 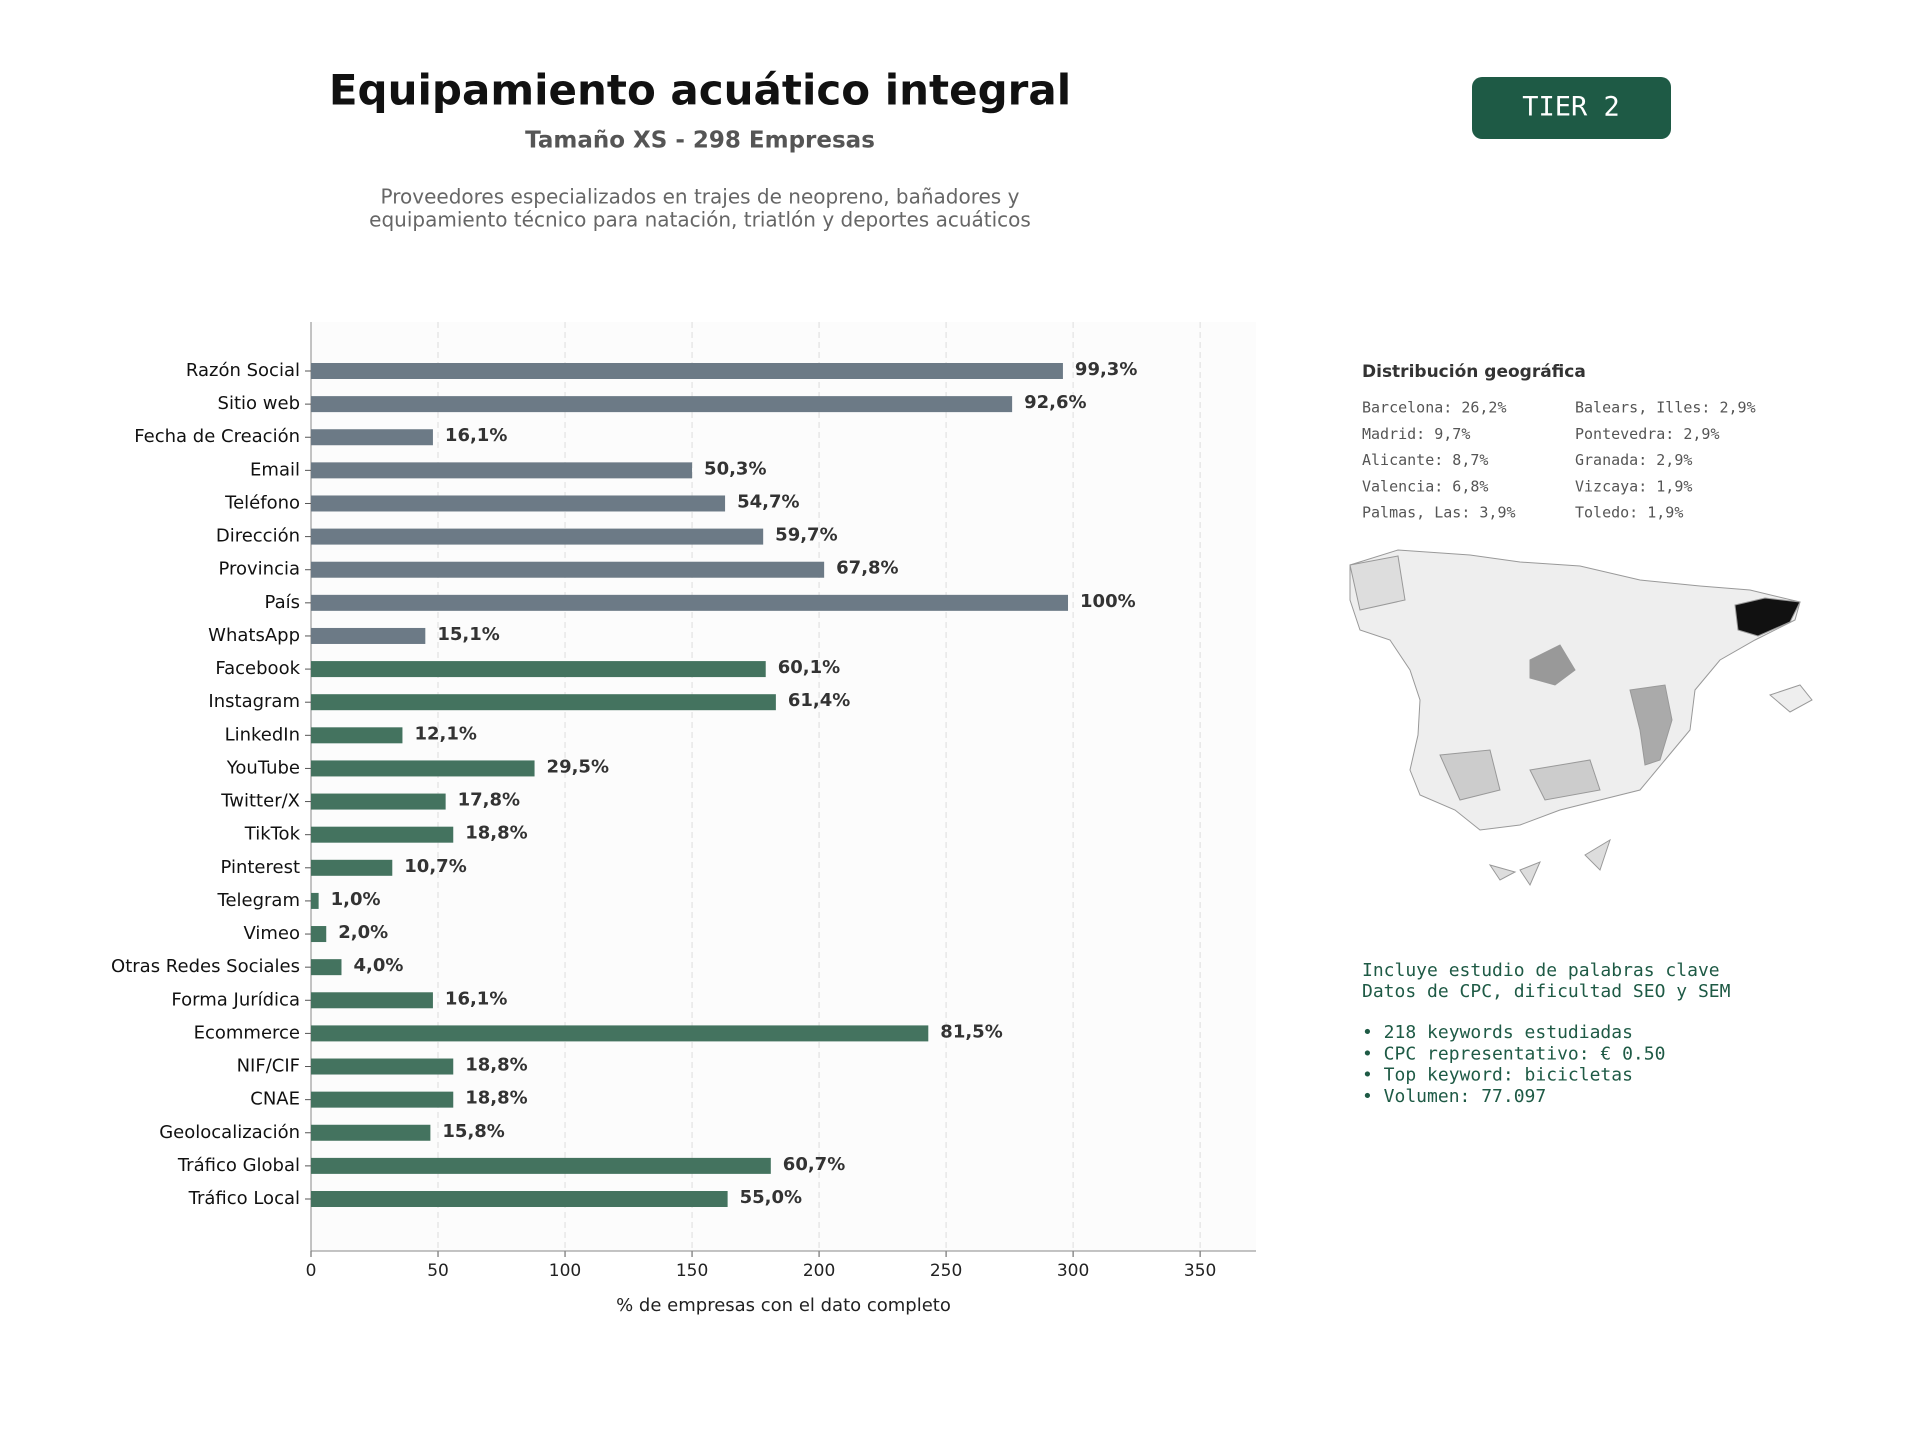 I want to click on y-tick-label: Tráfico Local, so click(x=244, y=1198).